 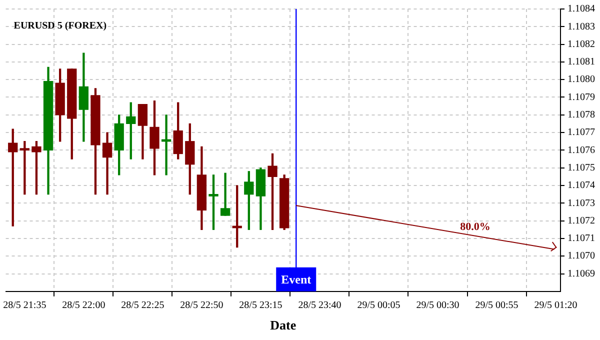 I want to click on x-tick-label: 29/5 00:55, so click(x=496, y=306).